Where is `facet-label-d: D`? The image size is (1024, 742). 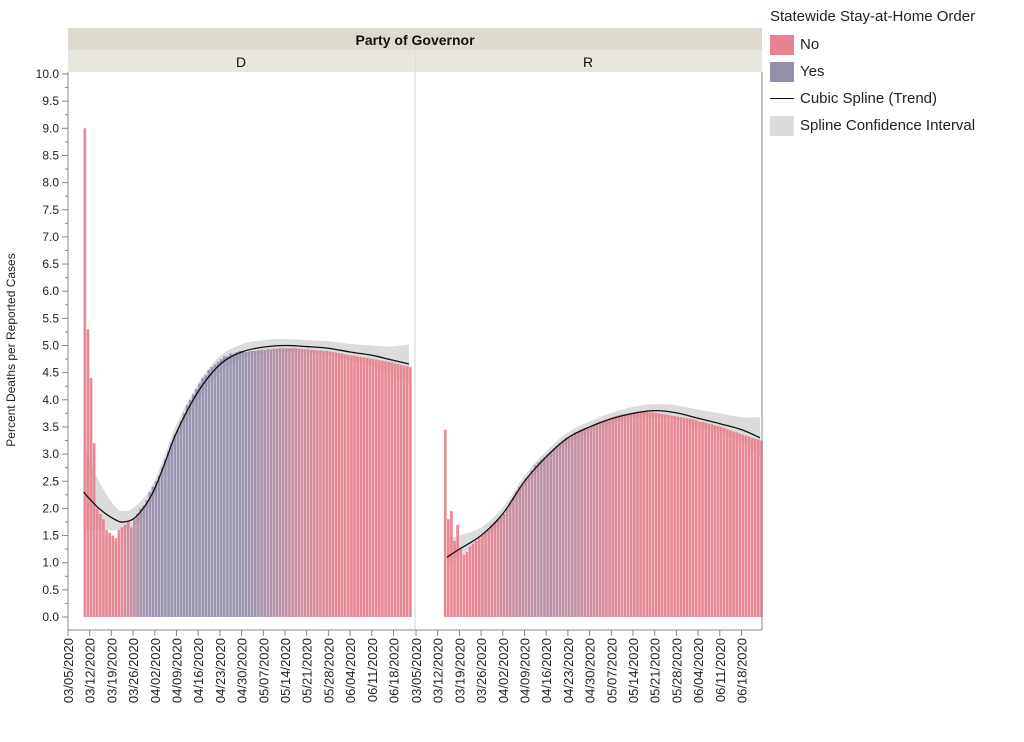
facet-label-d: D is located at coordinates (241, 62).